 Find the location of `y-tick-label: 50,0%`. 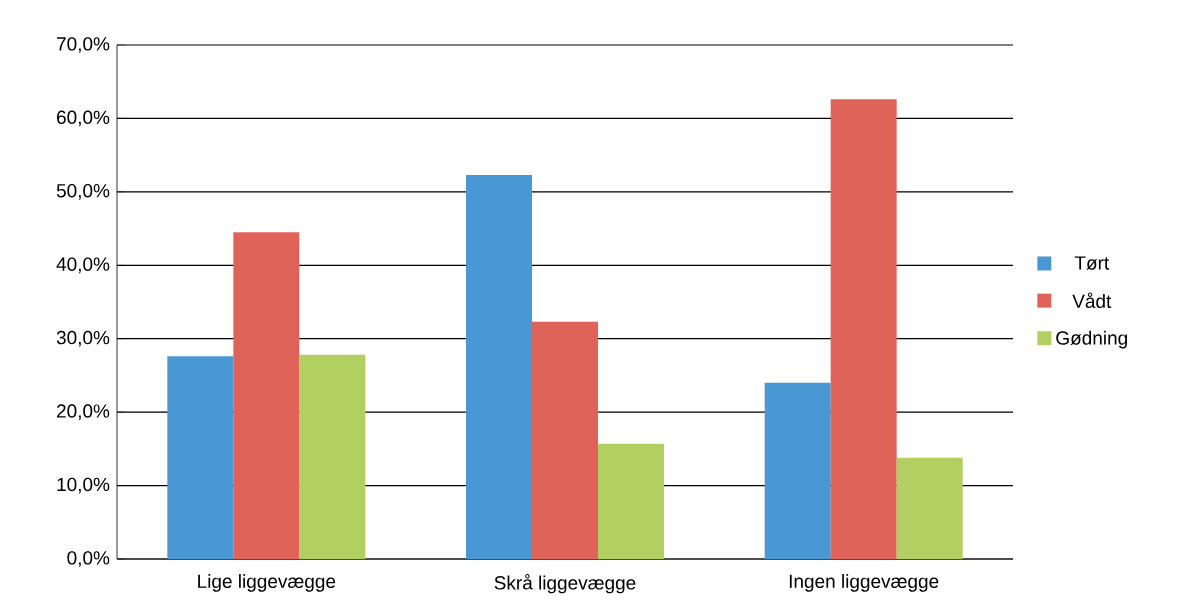

y-tick-label: 50,0% is located at coordinates (83, 192).